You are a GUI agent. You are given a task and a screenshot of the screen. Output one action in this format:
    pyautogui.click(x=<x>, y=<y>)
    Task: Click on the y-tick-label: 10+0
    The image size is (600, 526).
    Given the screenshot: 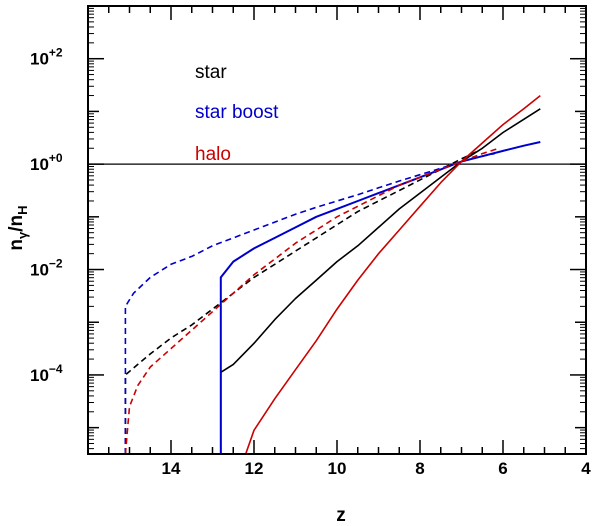 What is the action you would take?
    pyautogui.click(x=46, y=162)
    